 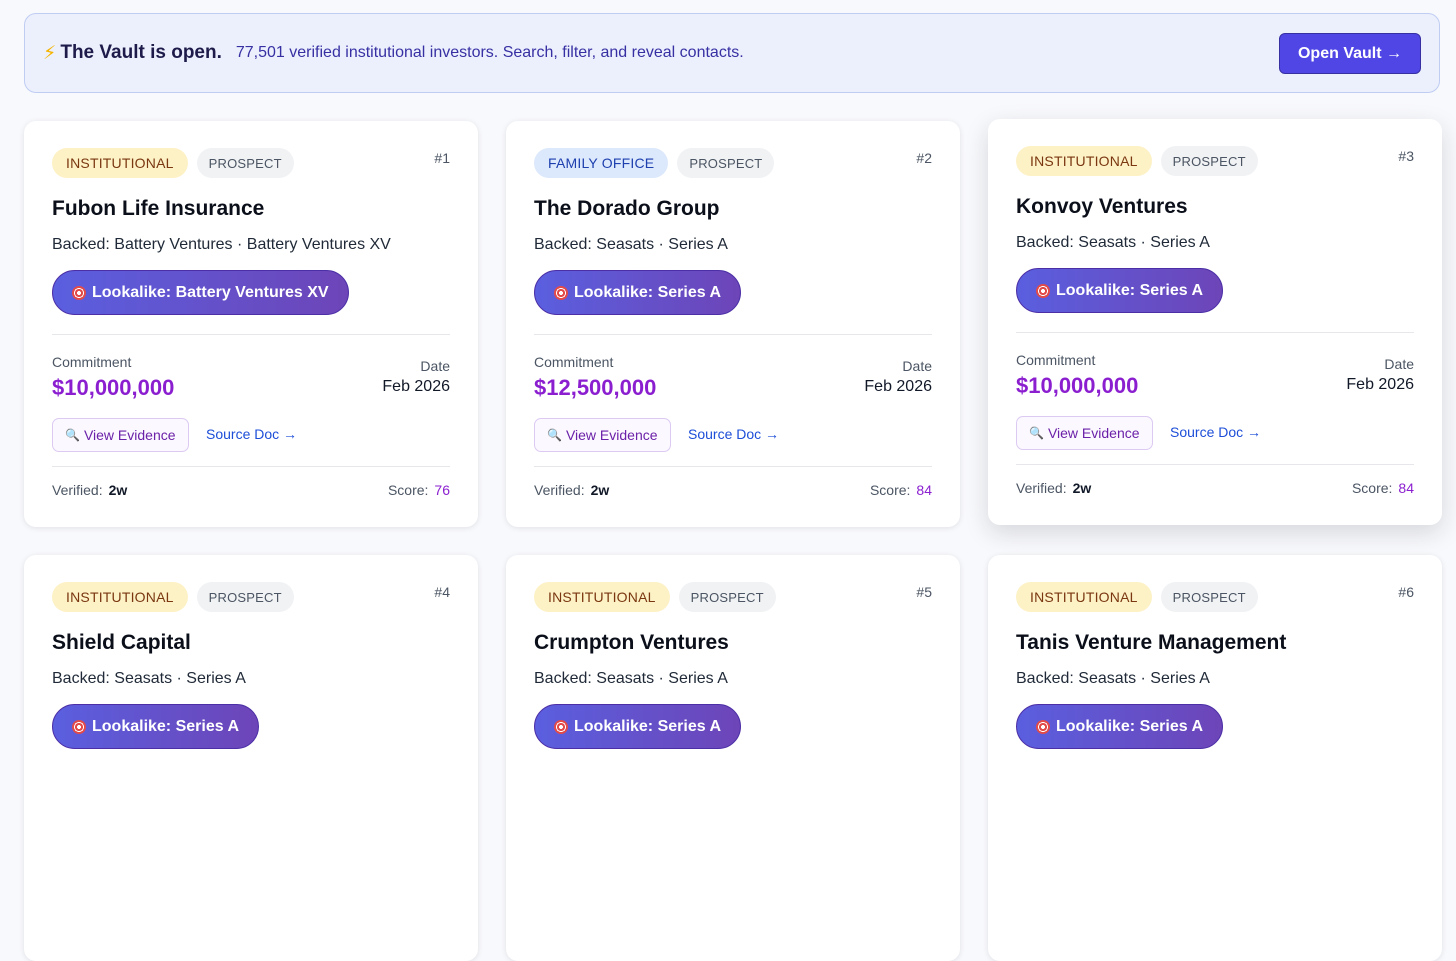 What do you see at coordinates (1406, 156) in the screenshot?
I see `rank-number: #3` at bounding box center [1406, 156].